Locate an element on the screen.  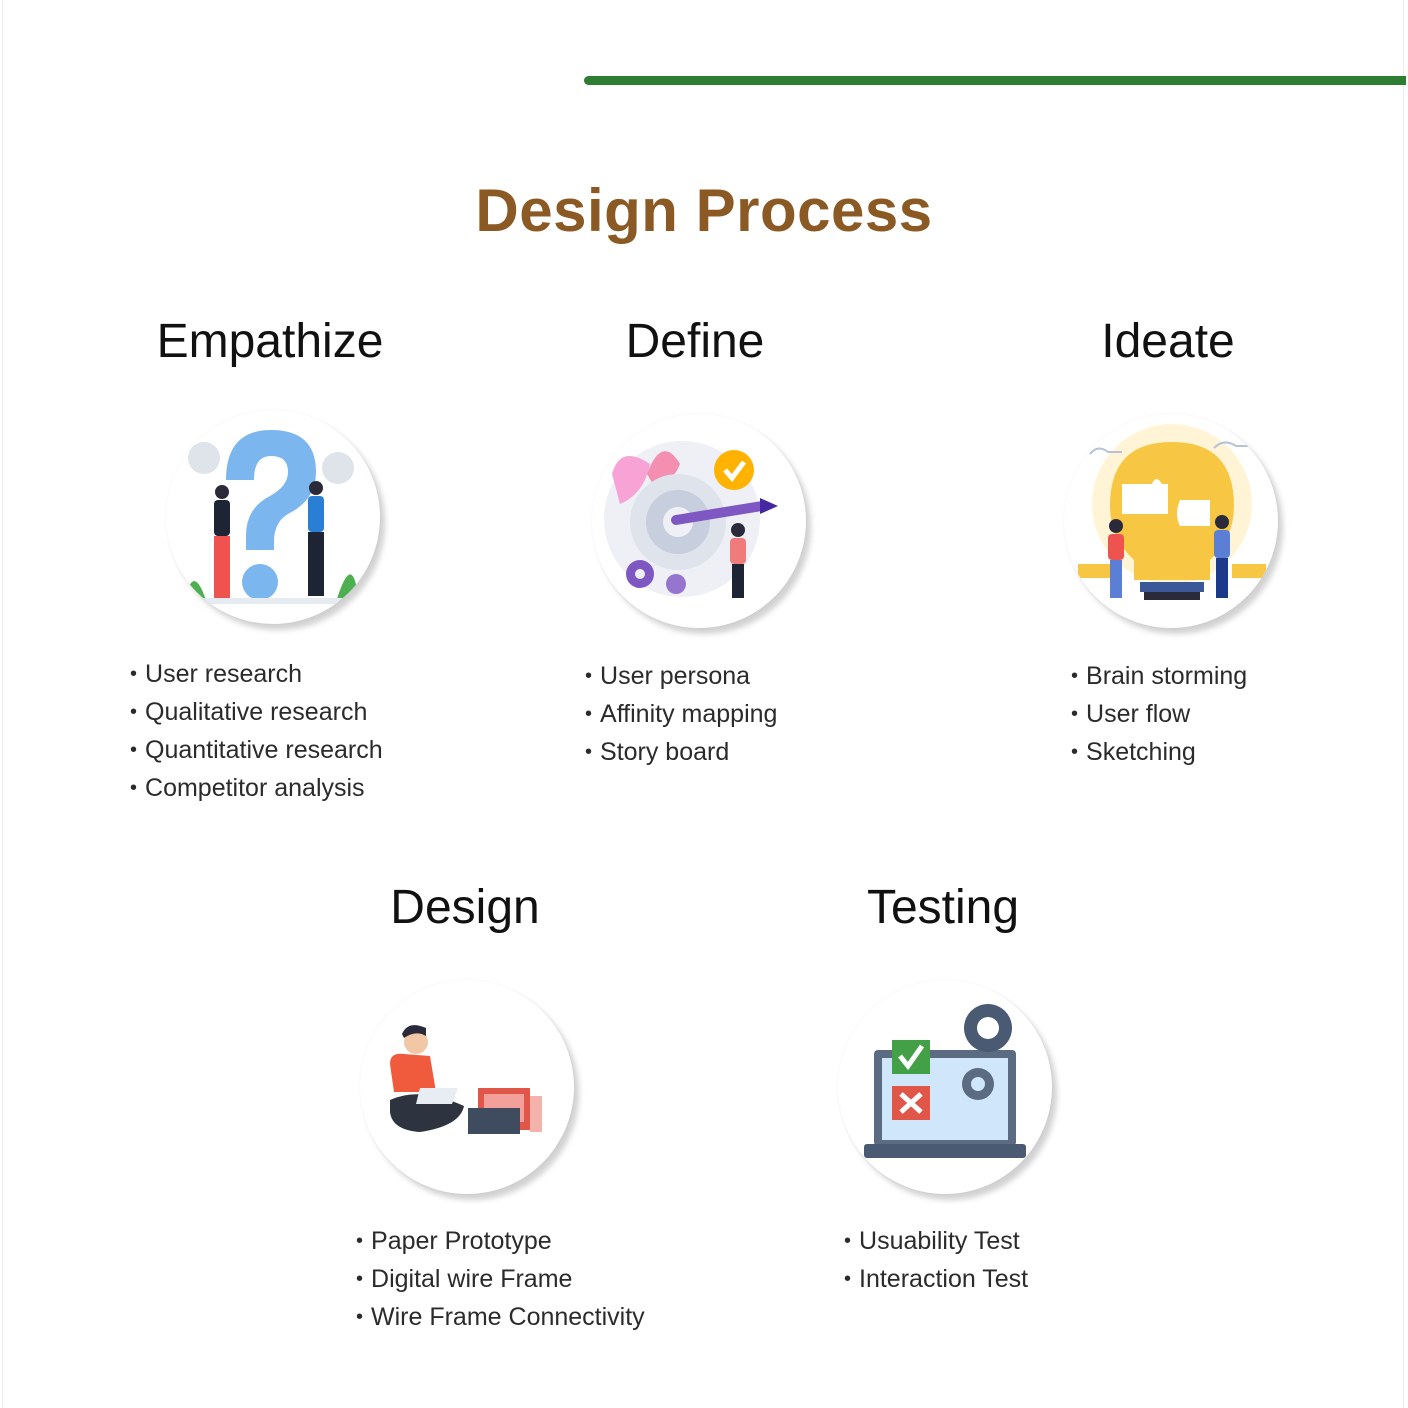
list-item: User persona is located at coordinates (681, 677).